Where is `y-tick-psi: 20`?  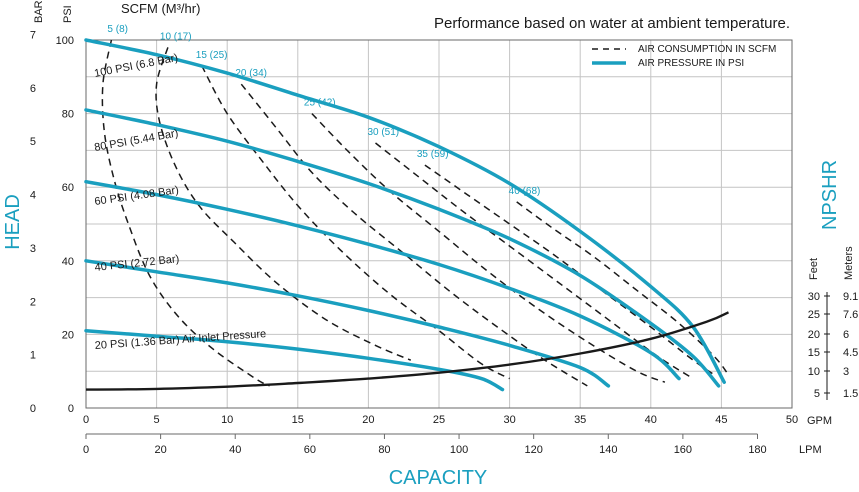 y-tick-psi: 20 is located at coordinates (68, 335).